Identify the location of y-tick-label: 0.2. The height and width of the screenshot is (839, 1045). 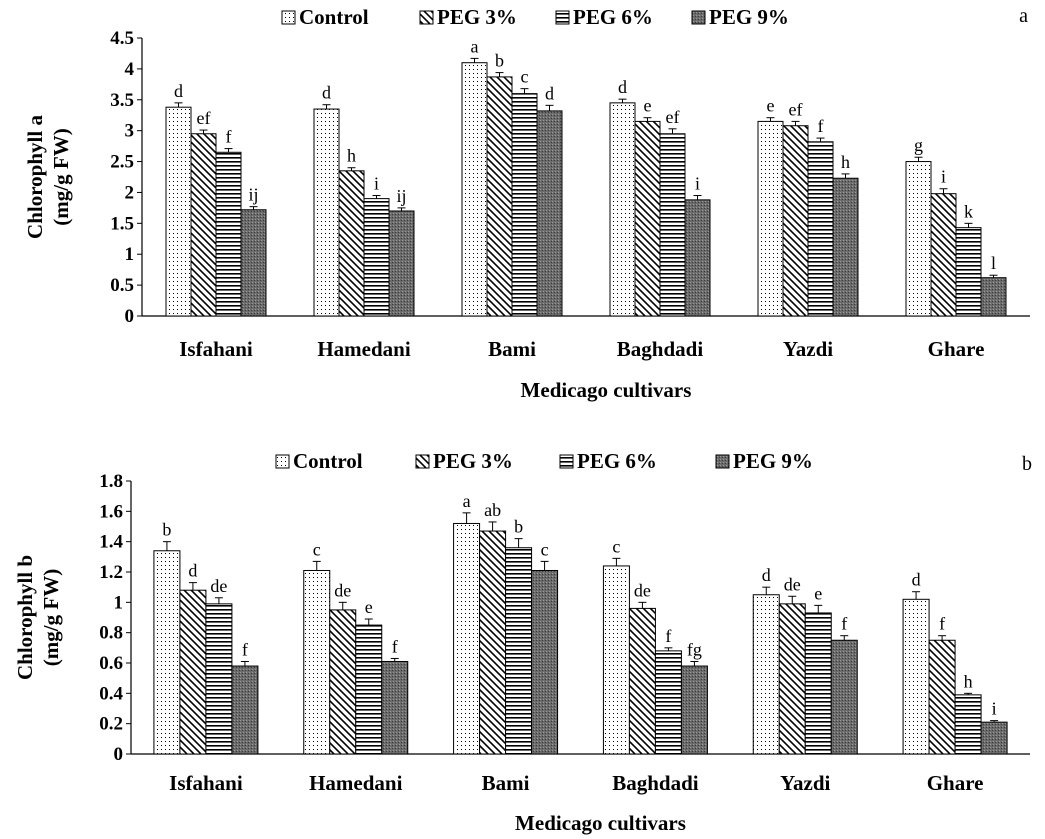
(111, 724).